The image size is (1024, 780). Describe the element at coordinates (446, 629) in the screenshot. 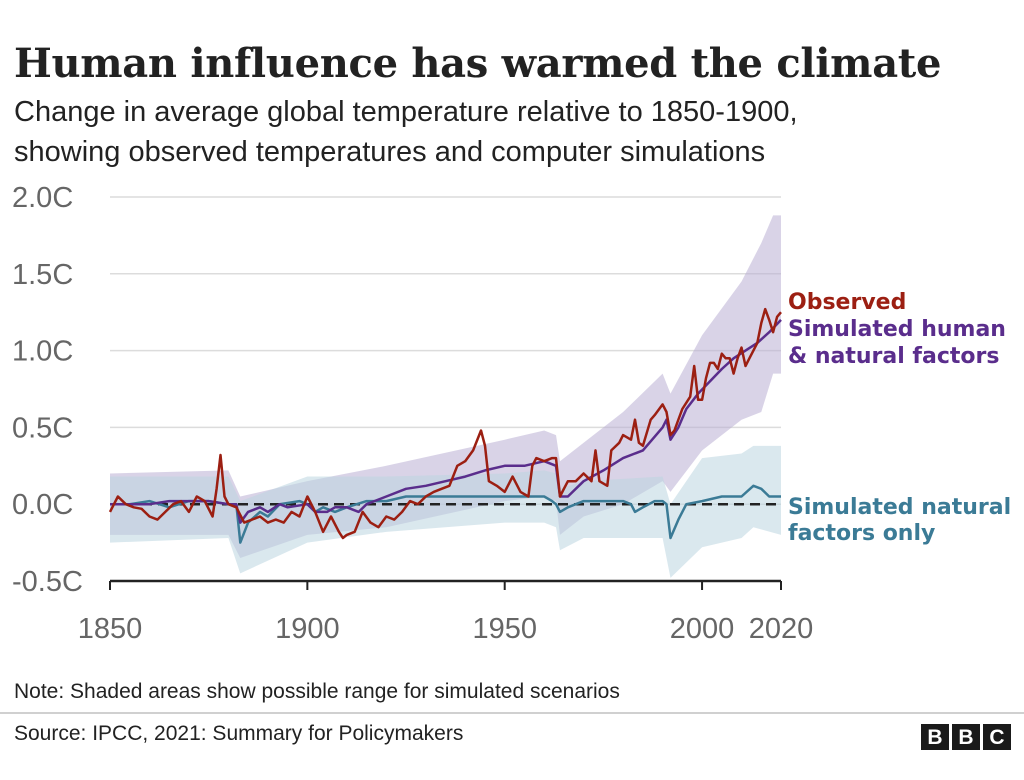

I see `x-tick-labels: 1850 1900 1950 2000 2020` at that location.